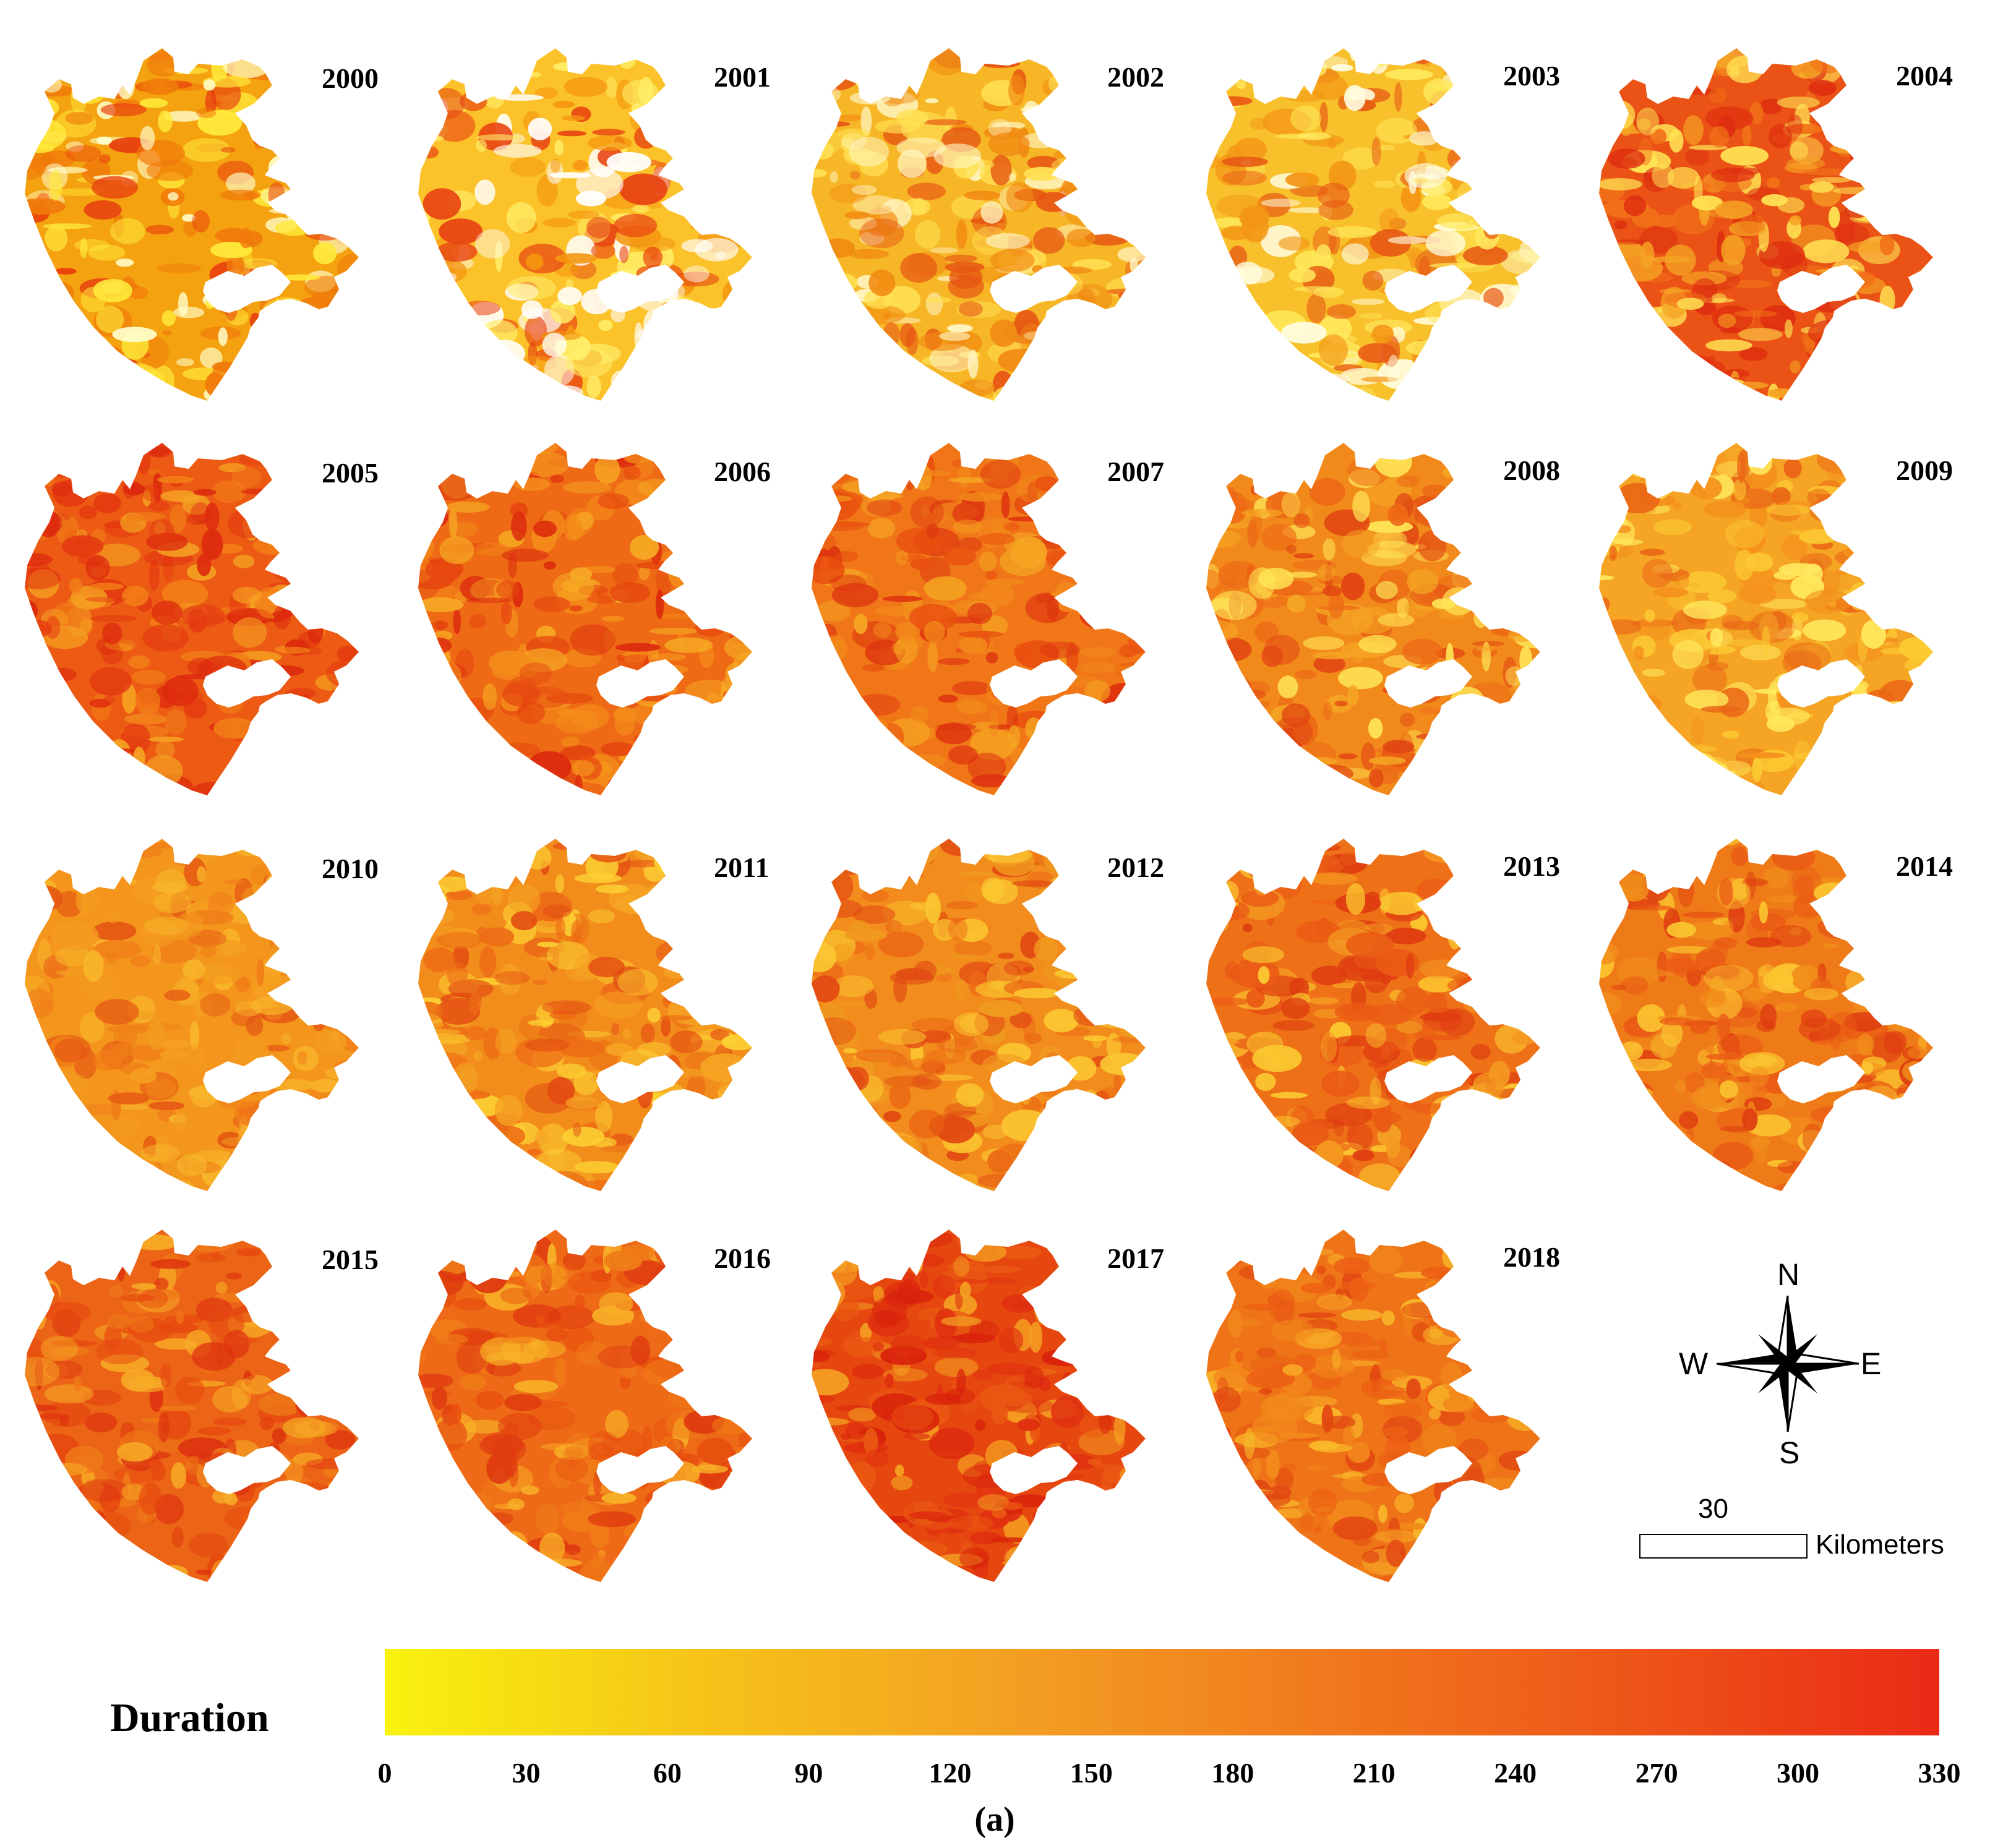  What do you see at coordinates (351, 1259) in the screenshot?
I see `year-label: 2015` at bounding box center [351, 1259].